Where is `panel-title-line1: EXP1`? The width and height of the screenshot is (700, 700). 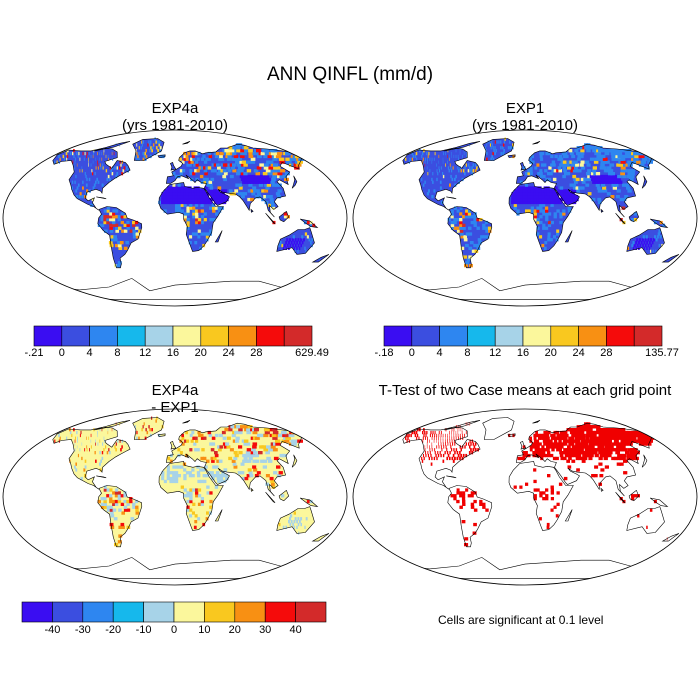 panel-title-line1: EXP1 is located at coordinates (525, 108).